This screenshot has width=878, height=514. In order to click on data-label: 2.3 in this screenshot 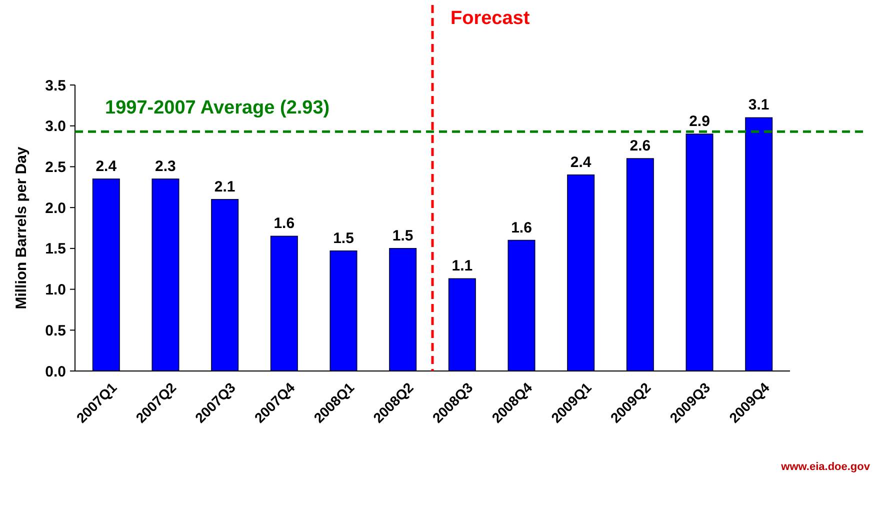, I will do `click(165, 166)`.